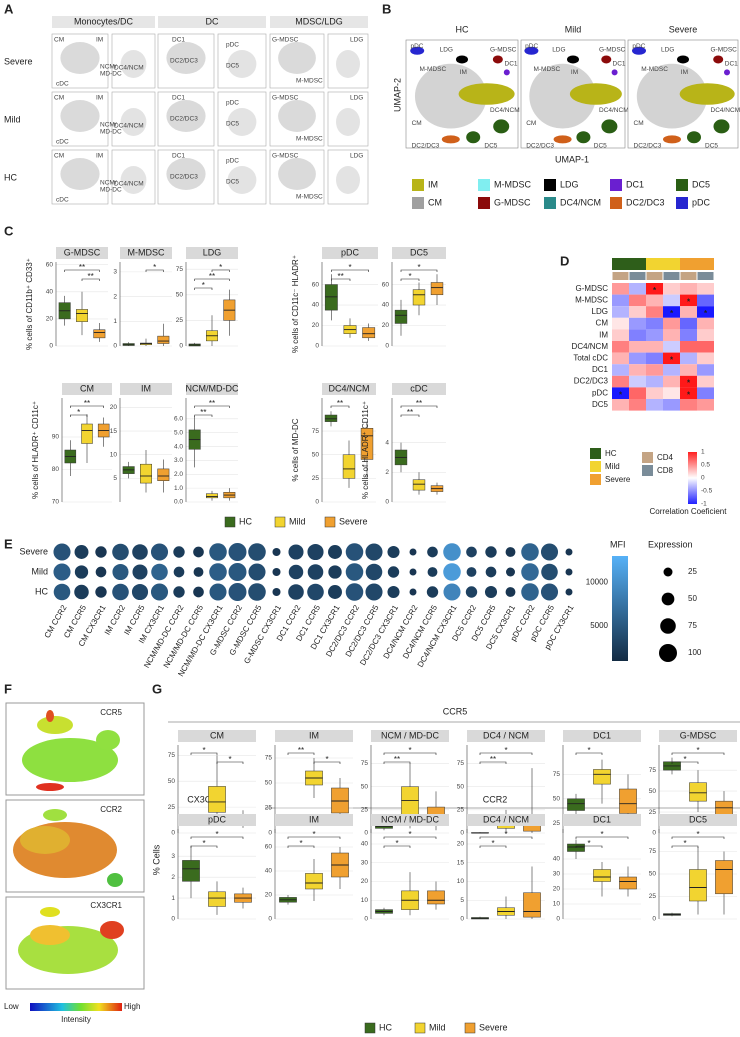 The height and width of the screenshot is (1037, 740). I want to click on panel-label: G, so click(157, 688).